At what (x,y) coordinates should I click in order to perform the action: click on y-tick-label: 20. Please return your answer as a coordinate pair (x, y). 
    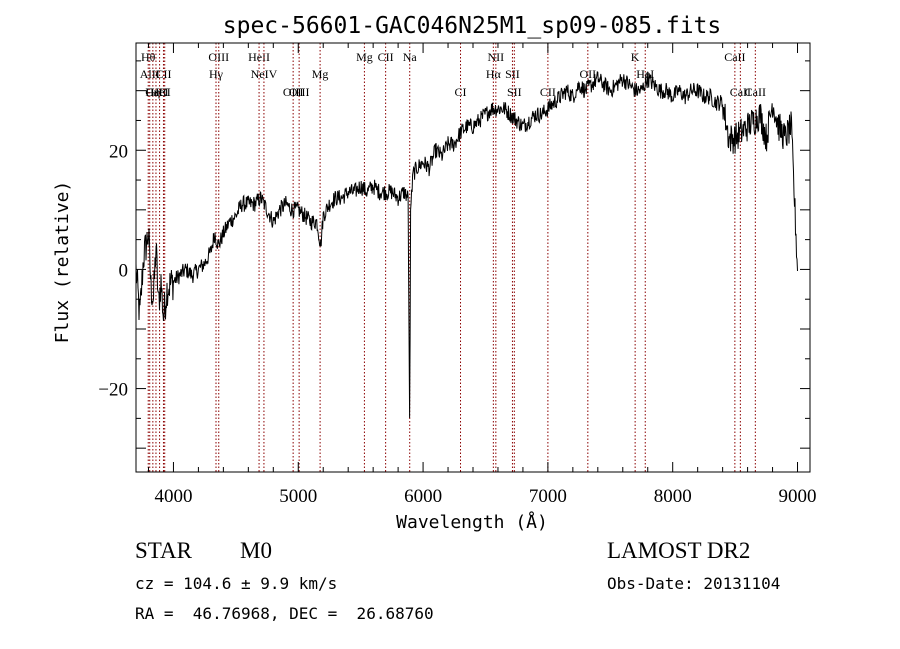
    Looking at the image, I should click on (118, 151).